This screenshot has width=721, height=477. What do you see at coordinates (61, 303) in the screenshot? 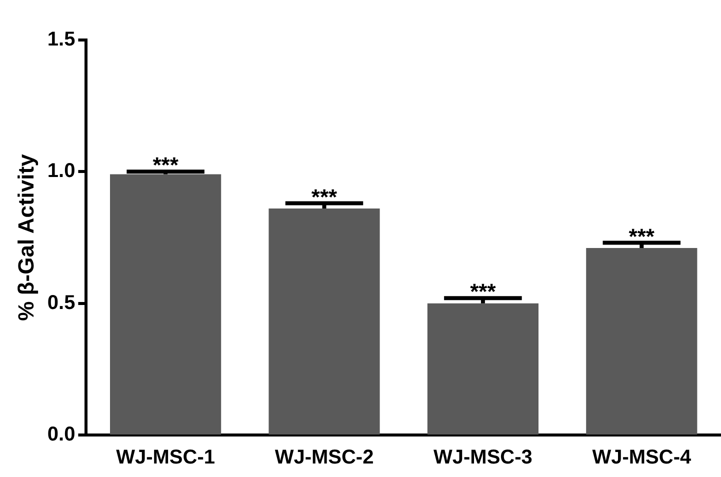
I see `y-tick-label: 0.5` at bounding box center [61, 303].